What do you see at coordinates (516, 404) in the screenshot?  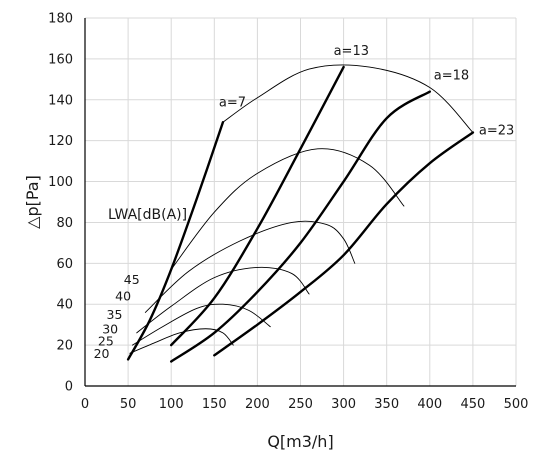 I see `x-tick-label: 500` at bounding box center [516, 404].